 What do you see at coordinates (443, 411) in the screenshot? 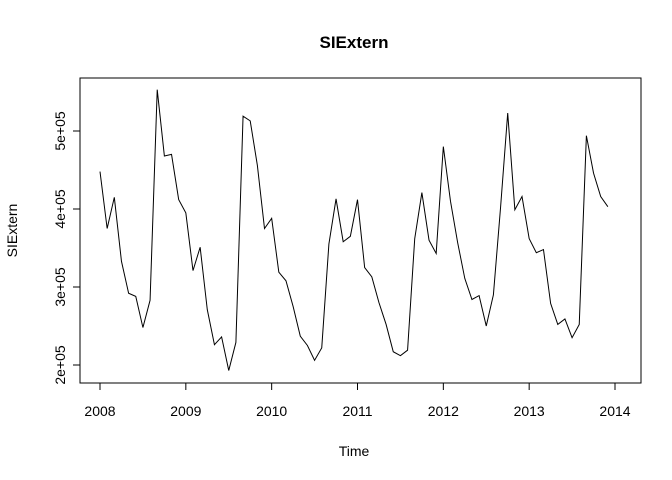
I see `x-tick-label: 2012` at bounding box center [443, 411].